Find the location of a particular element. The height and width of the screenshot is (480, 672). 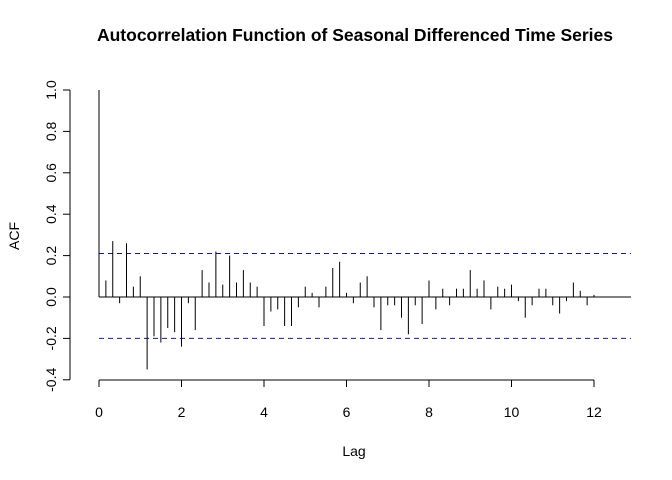

y-tick-label: -0.4 is located at coordinates (51, 380).